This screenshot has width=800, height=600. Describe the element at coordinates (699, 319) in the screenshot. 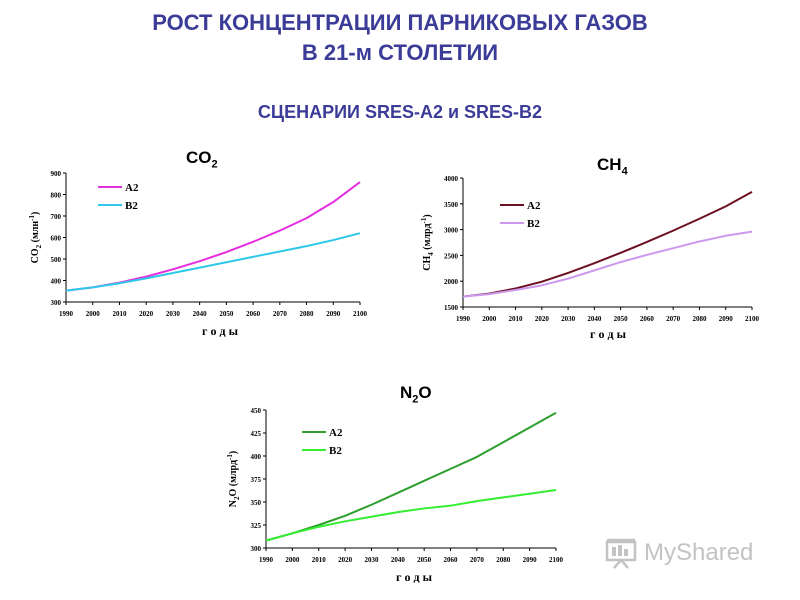

I see `ch4-x-tick-label: 2080` at that location.